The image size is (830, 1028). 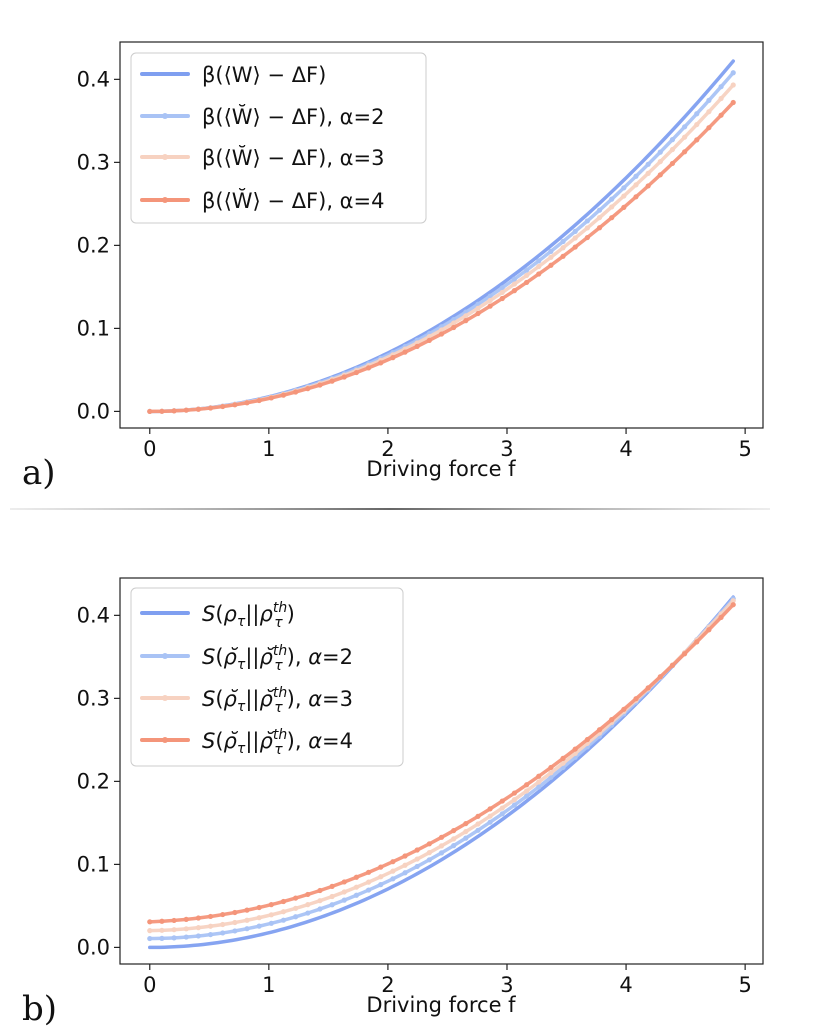 I want to click on legend-entry-a-0: β(⟨W⟩ − ΔF), so click(x=233, y=75).